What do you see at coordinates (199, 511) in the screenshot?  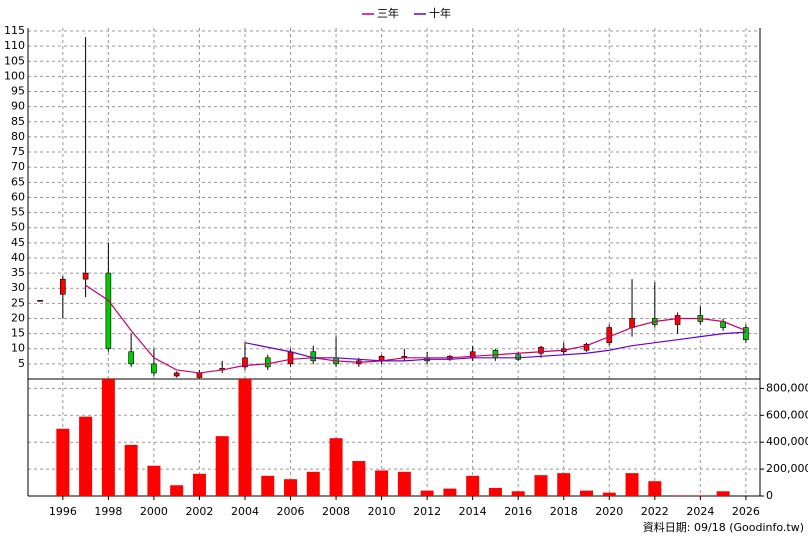 I see `x-tick-label: 2002` at bounding box center [199, 511].